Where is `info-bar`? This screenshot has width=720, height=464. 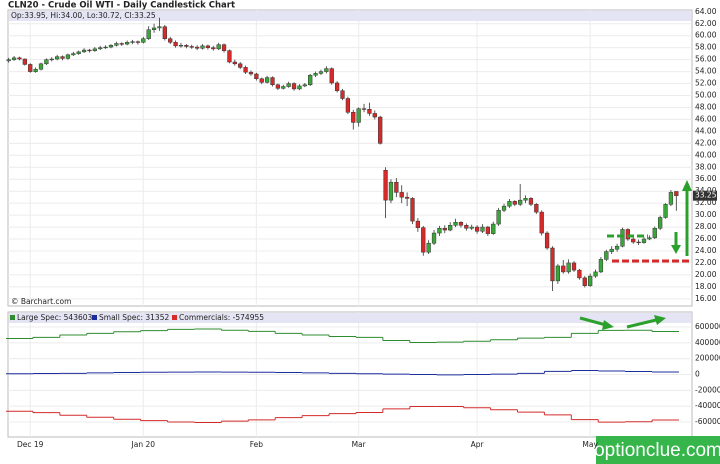 info-bar is located at coordinates (350, 16).